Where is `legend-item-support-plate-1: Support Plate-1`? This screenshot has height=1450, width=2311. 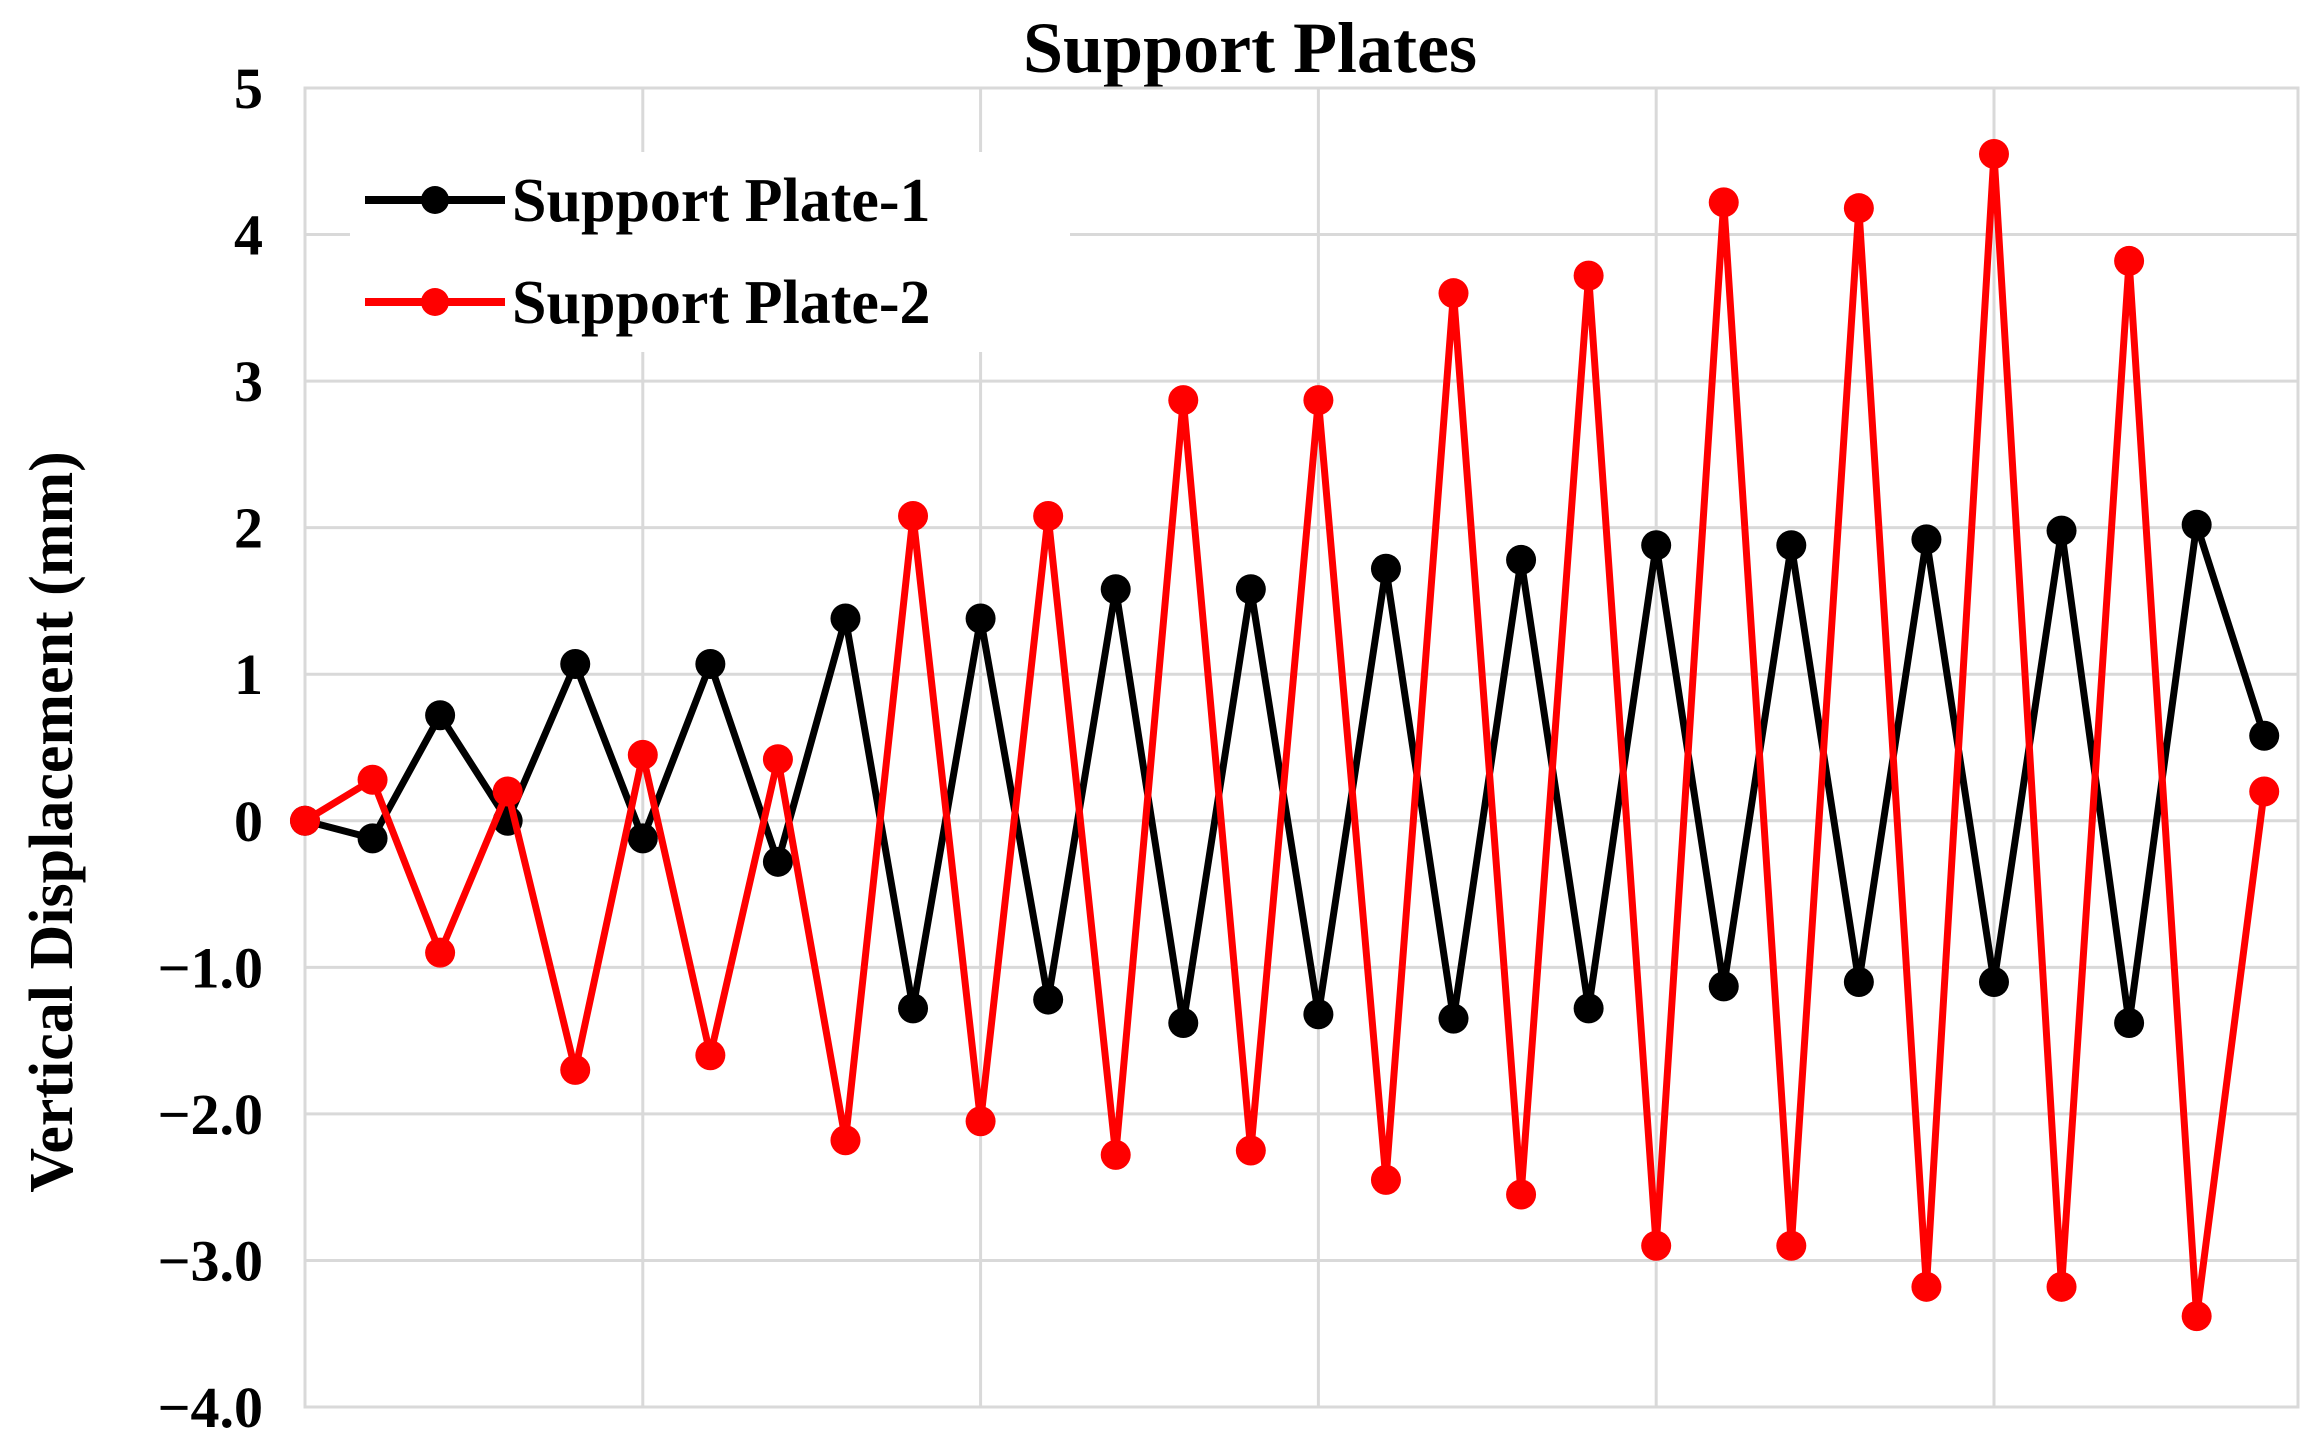
legend-item-support-plate-1: Support Plate-1 is located at coordinates (648, 201).